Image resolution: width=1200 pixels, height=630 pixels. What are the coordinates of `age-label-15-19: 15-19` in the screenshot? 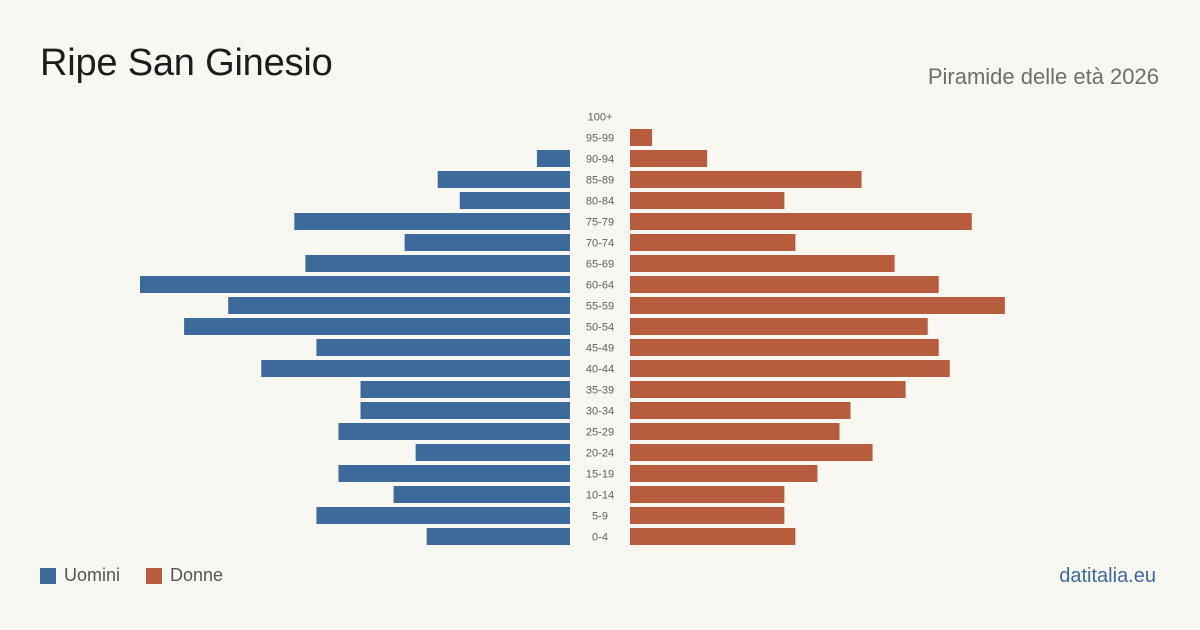 It's located at (600, 475).